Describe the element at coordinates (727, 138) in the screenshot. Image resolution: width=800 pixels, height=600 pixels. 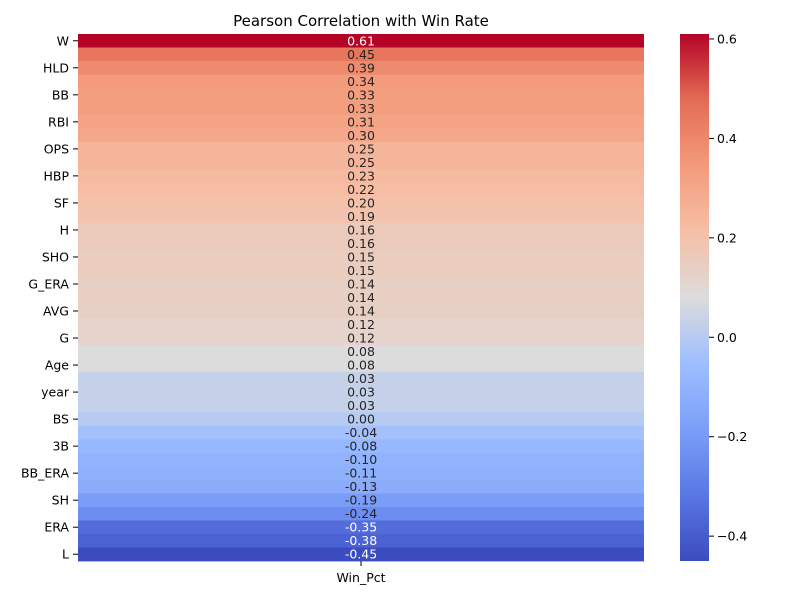
I see `colorbar-tick-label: 0.4` at that location.